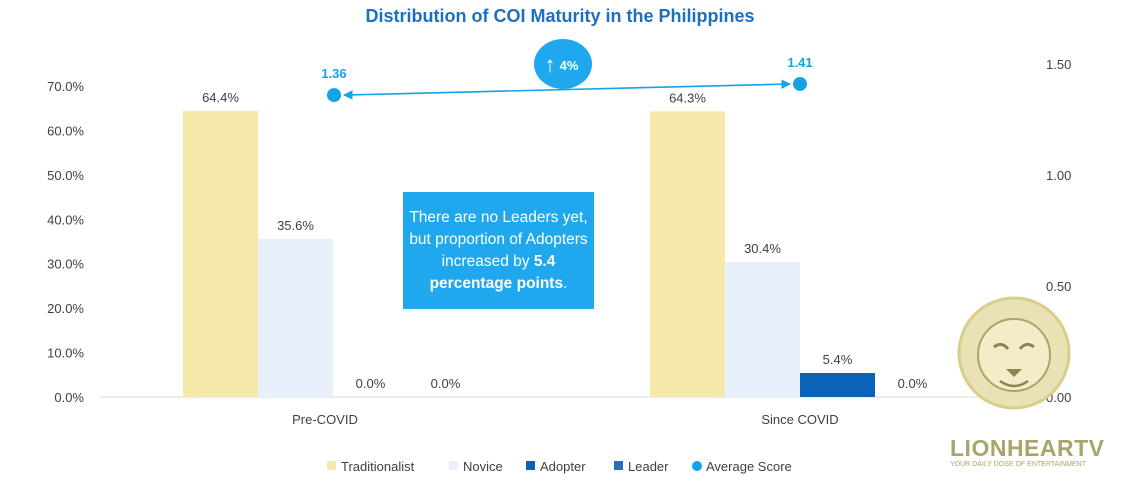 The height and width of the screenshot is (483, 1122). I want to click on y-tick-label: 10.0%, so click(65, 353).